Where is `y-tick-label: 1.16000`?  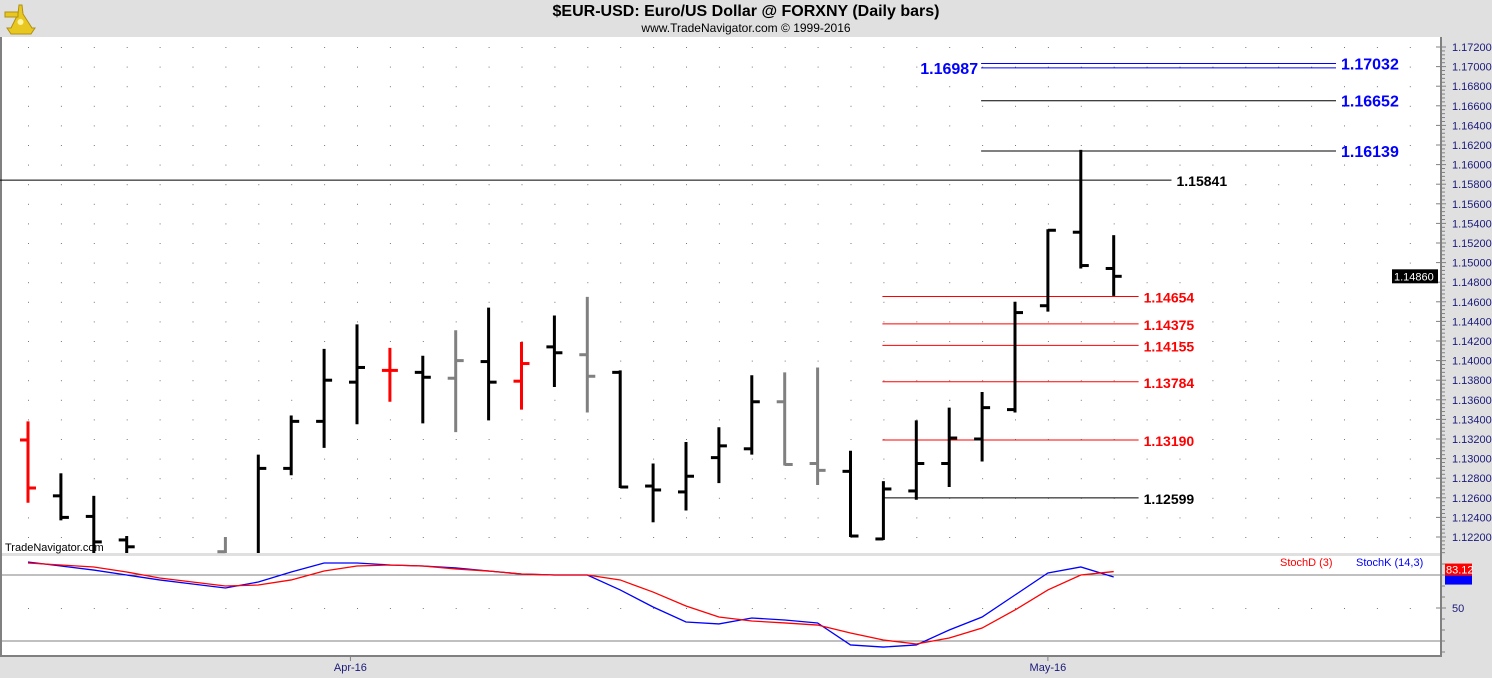
y-tick-label: 1.16000 is located at coordinates (1472, 166).